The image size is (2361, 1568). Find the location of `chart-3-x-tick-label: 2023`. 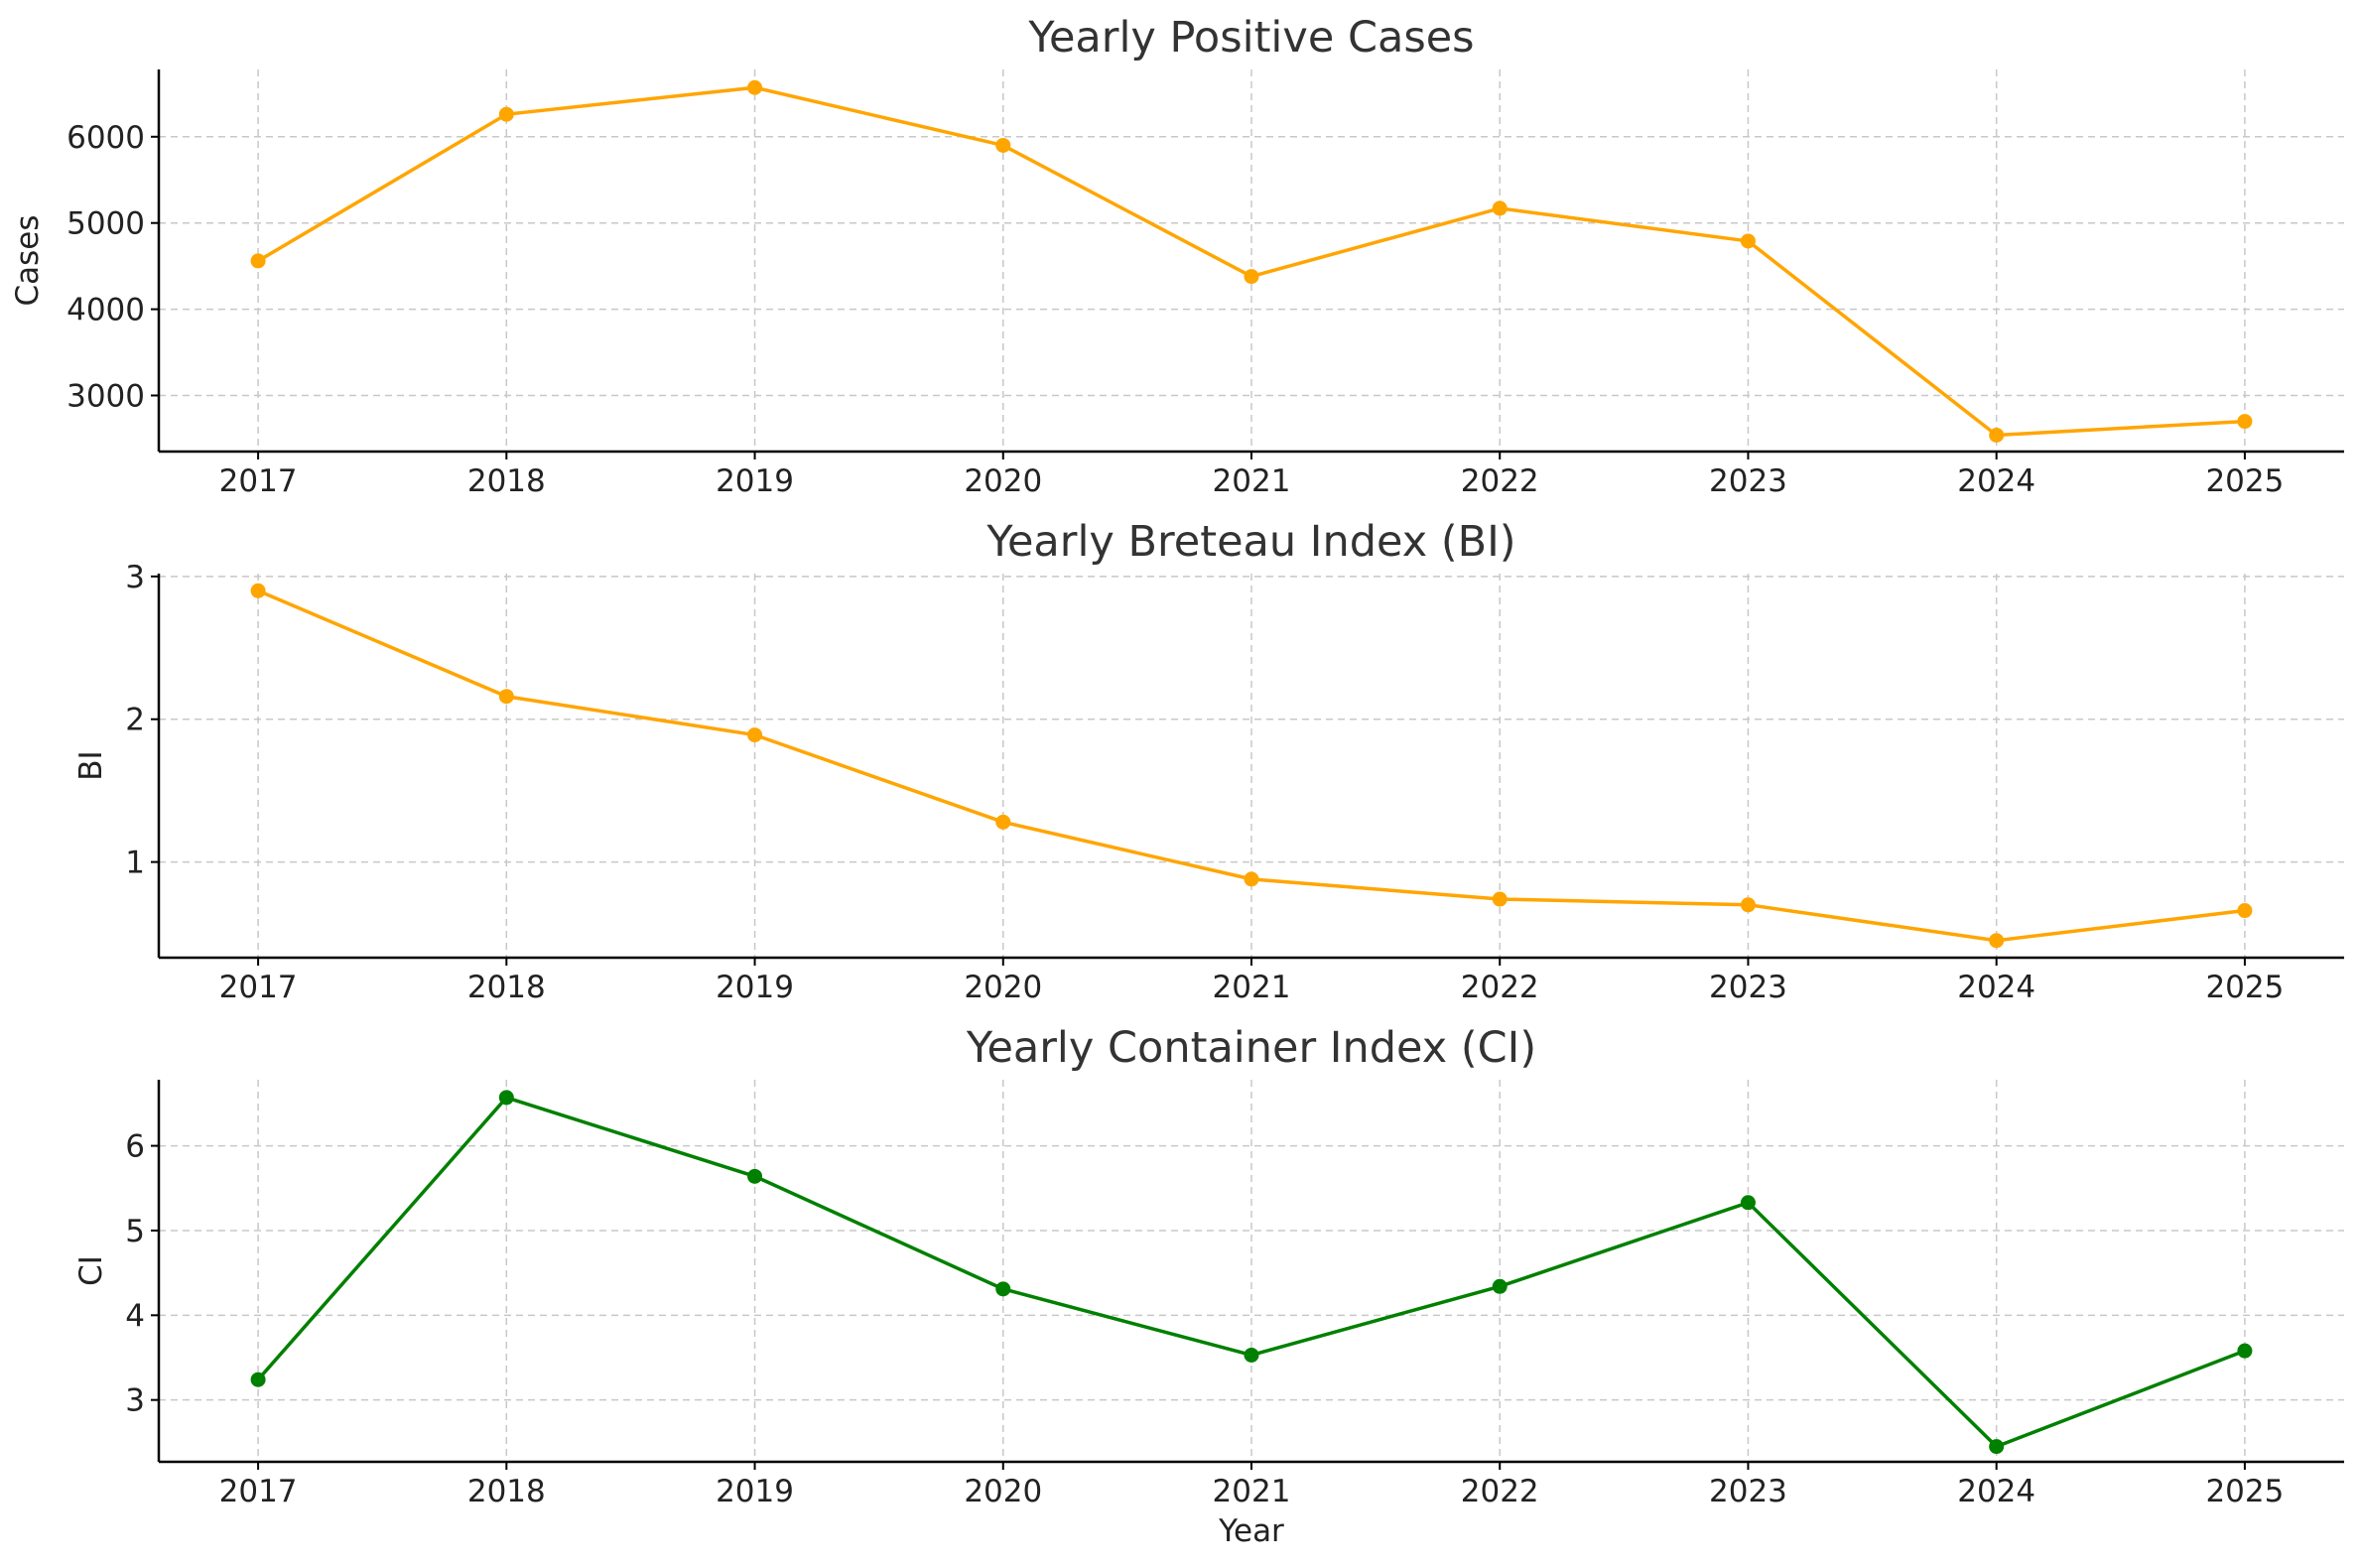

chart-3-x-tick-label: 2023 is located at coordinates (1748, 1491).